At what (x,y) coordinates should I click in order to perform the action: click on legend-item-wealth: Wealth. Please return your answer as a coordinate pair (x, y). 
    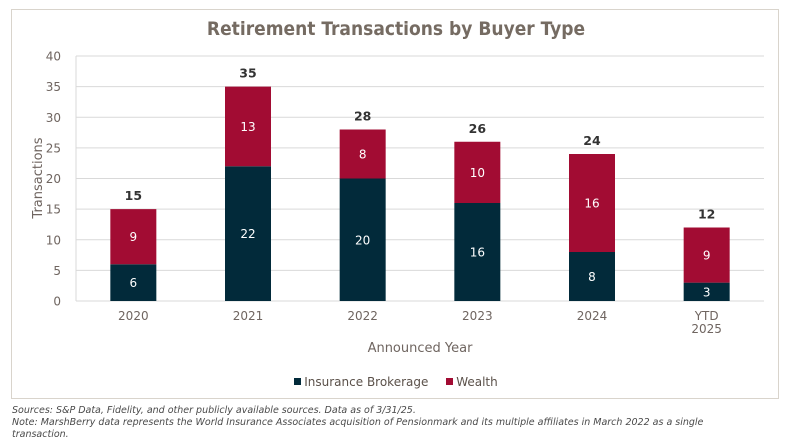
    Looking at the image, I should click on (472, 382).